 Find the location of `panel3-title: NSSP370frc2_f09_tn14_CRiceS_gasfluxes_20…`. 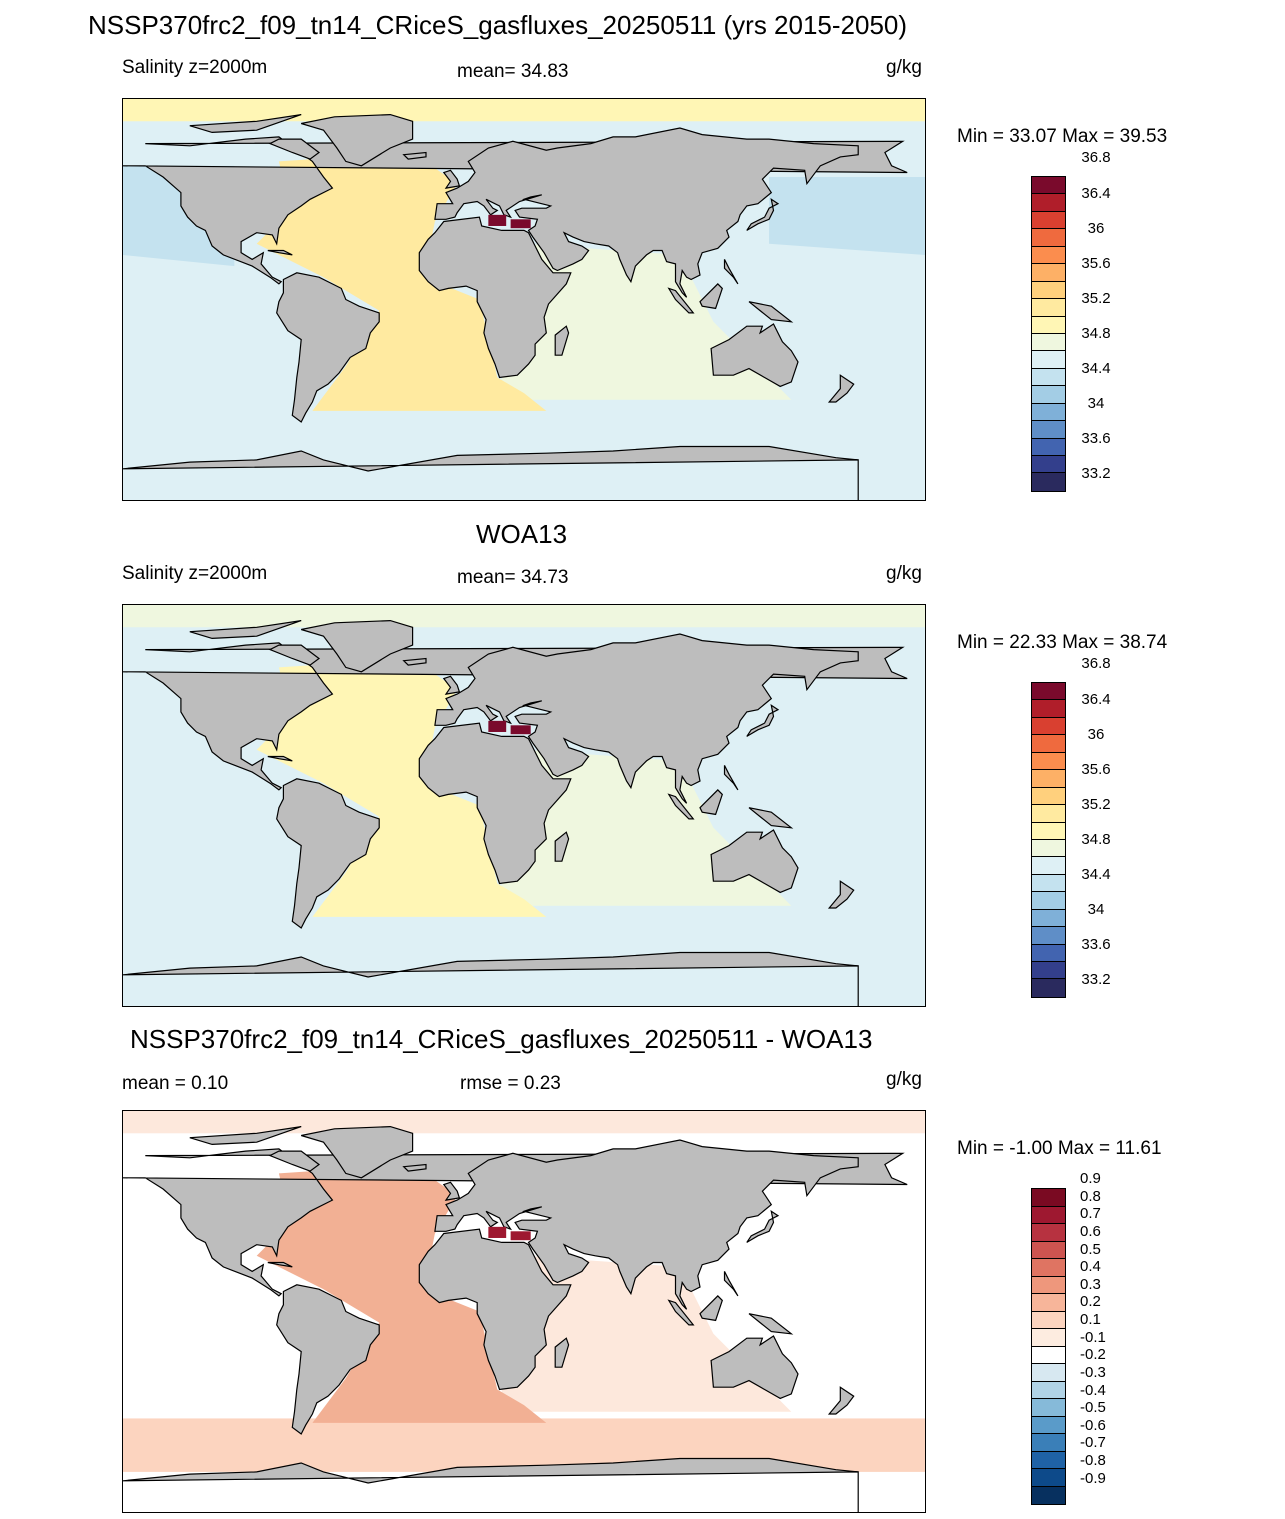

panel3-title: NSSP370frc2_f09_tn14_CRiceS_gasfluxes_20… is located at coordinates (501, 1039).